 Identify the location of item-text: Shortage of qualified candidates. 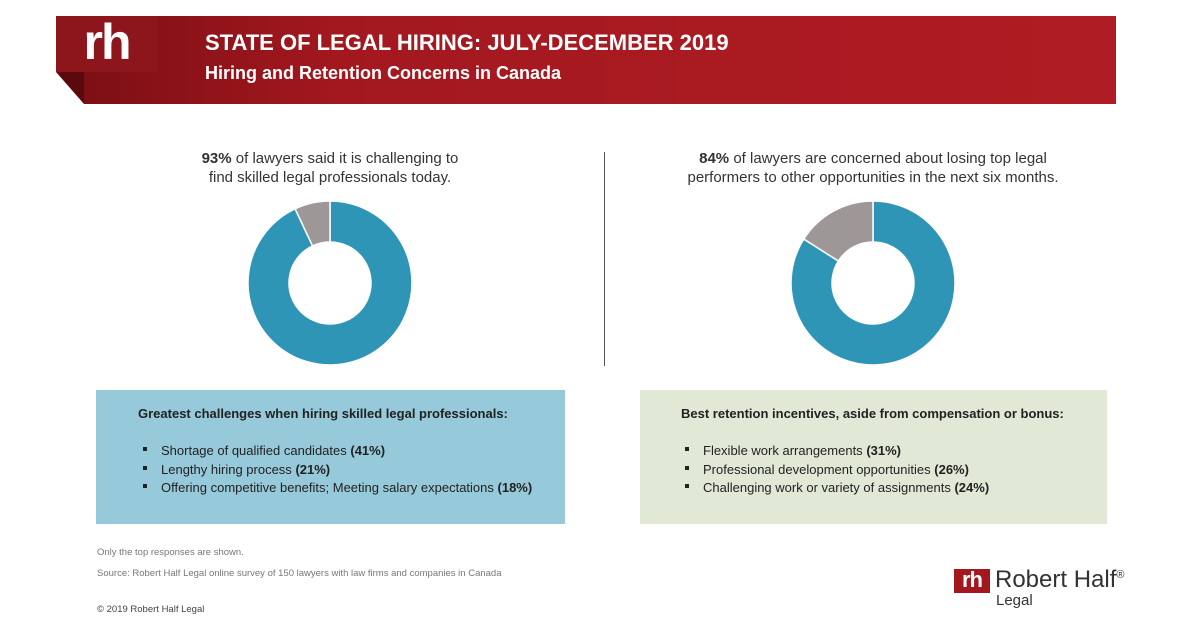
(254, 450).